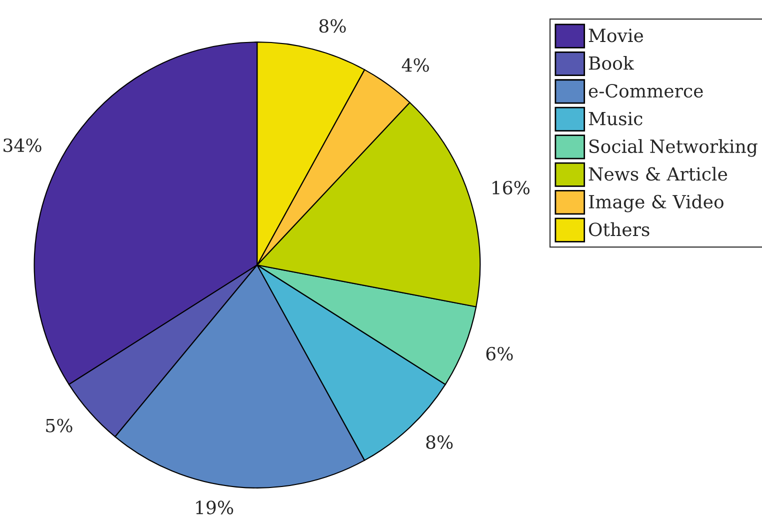 The width and height of the screenshot is (762, 530). Describe the element at coordinates (59, 425) in the screenshot. I see `data-label: 5%` at that location.